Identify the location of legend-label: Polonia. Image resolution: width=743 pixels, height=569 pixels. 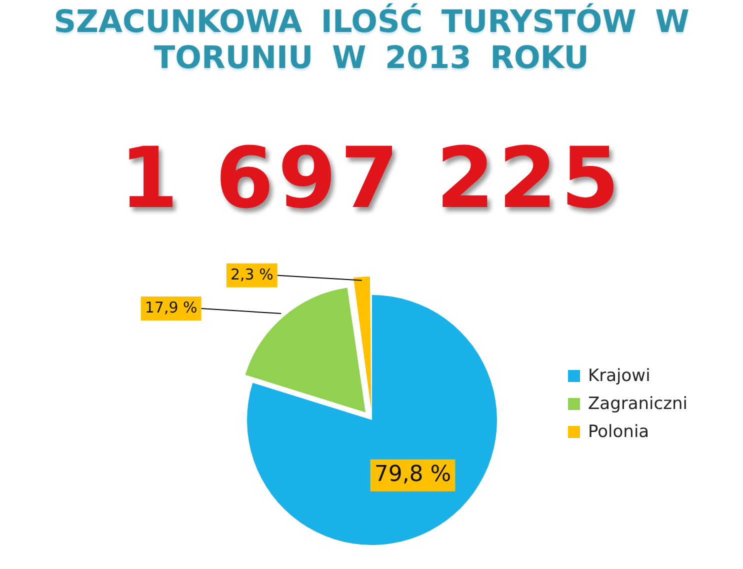
(619, 432).